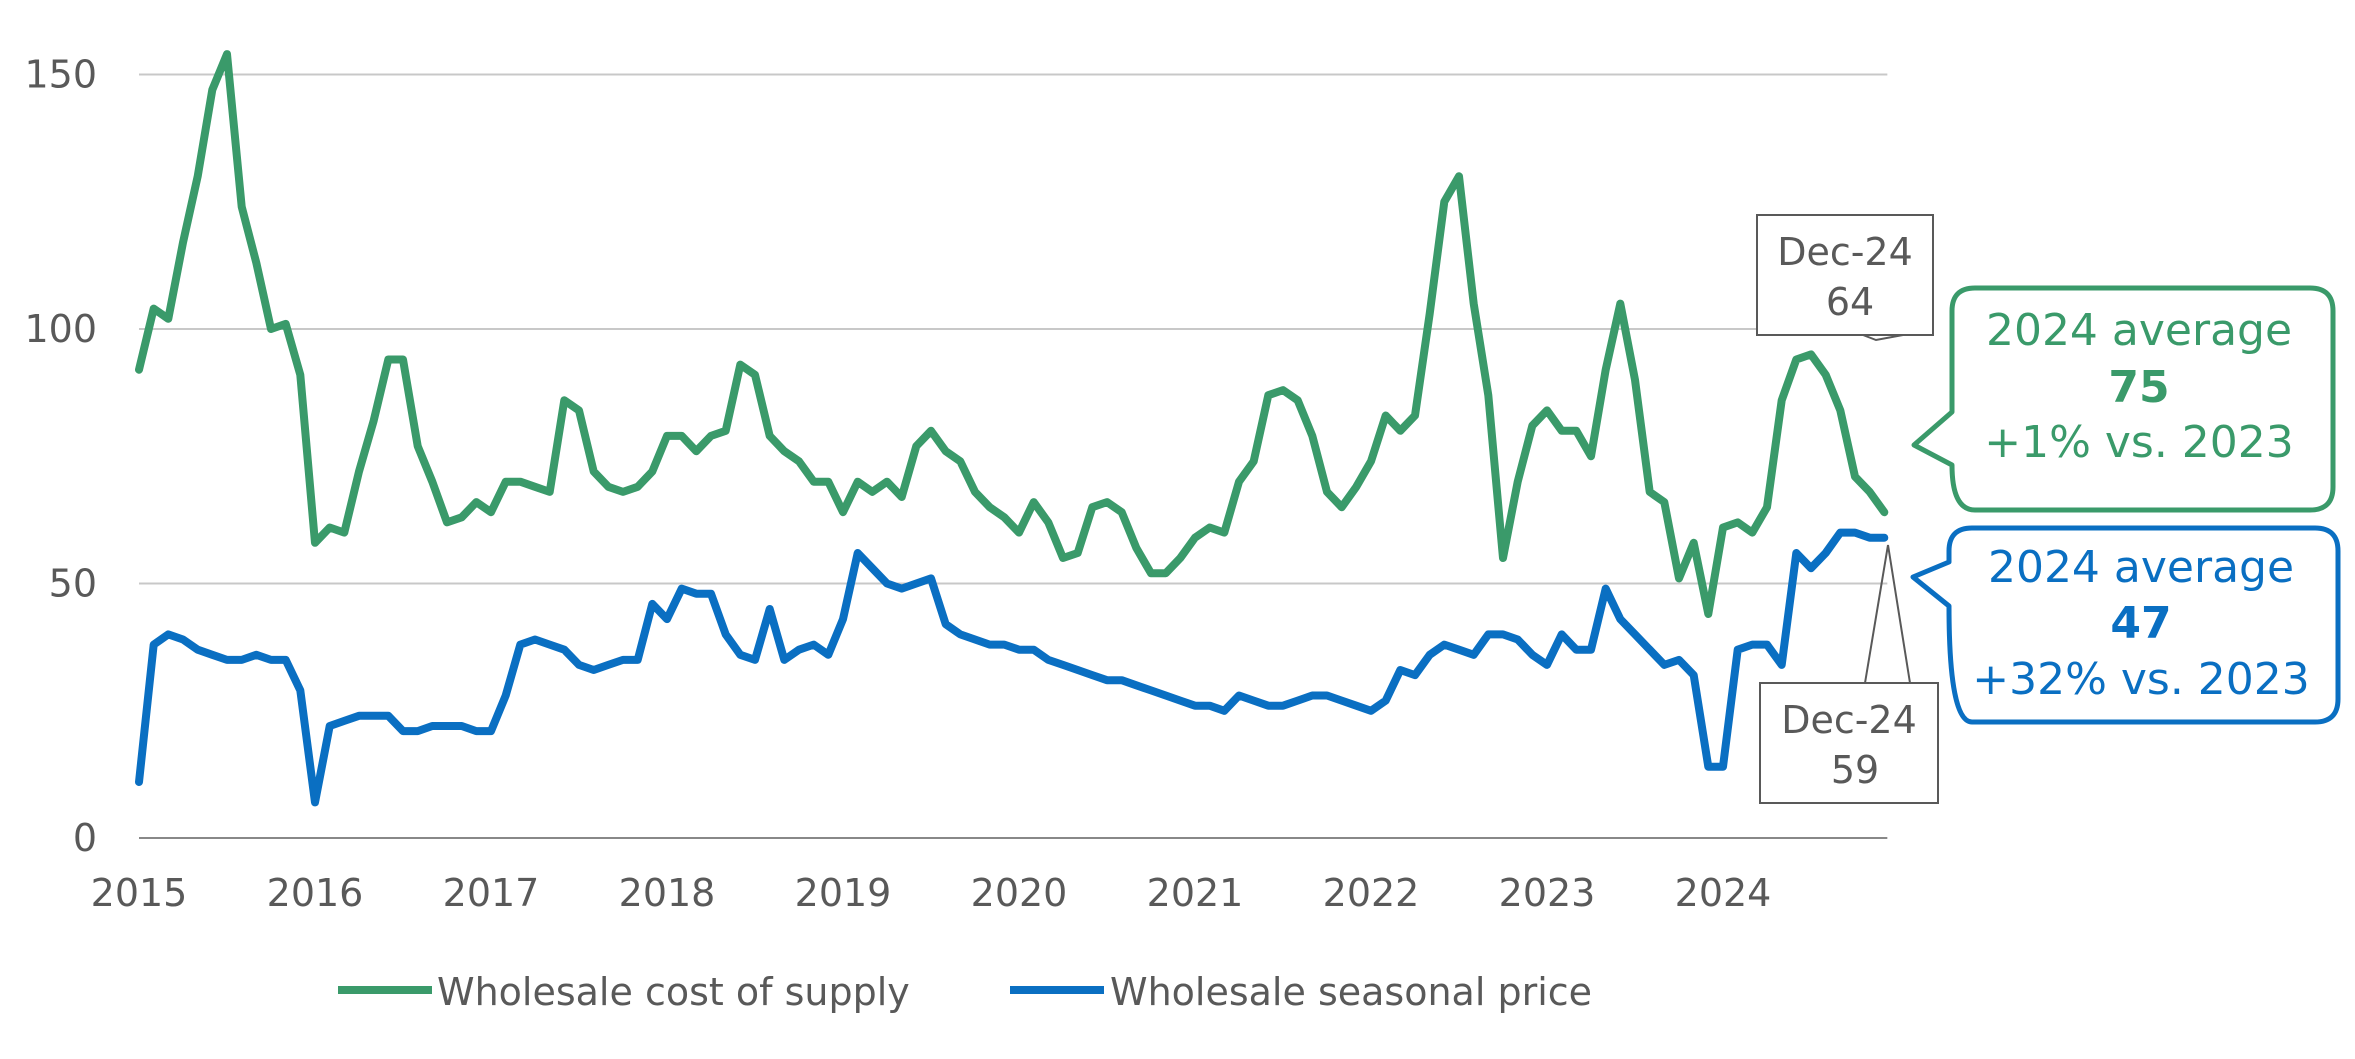 This screenshot has width=2355, height=1059. Describe the element at coordinates (60, 75) in the screenshot. I see `y-tick-label: 150` at that location.